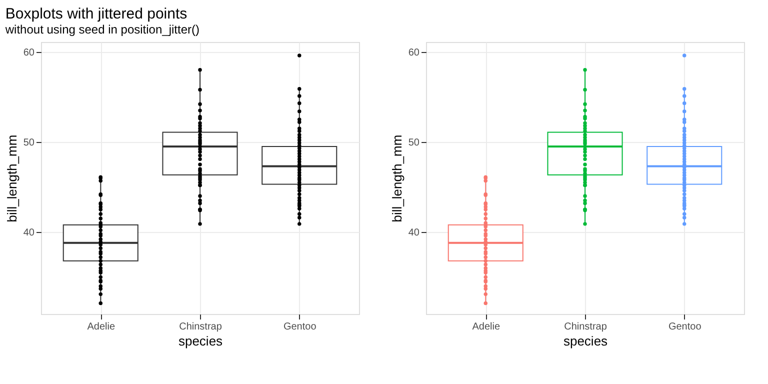 This screenshot has height=384, width=768. I want to click on chart-title: Boxplots with jittered points, so click(96, 14).